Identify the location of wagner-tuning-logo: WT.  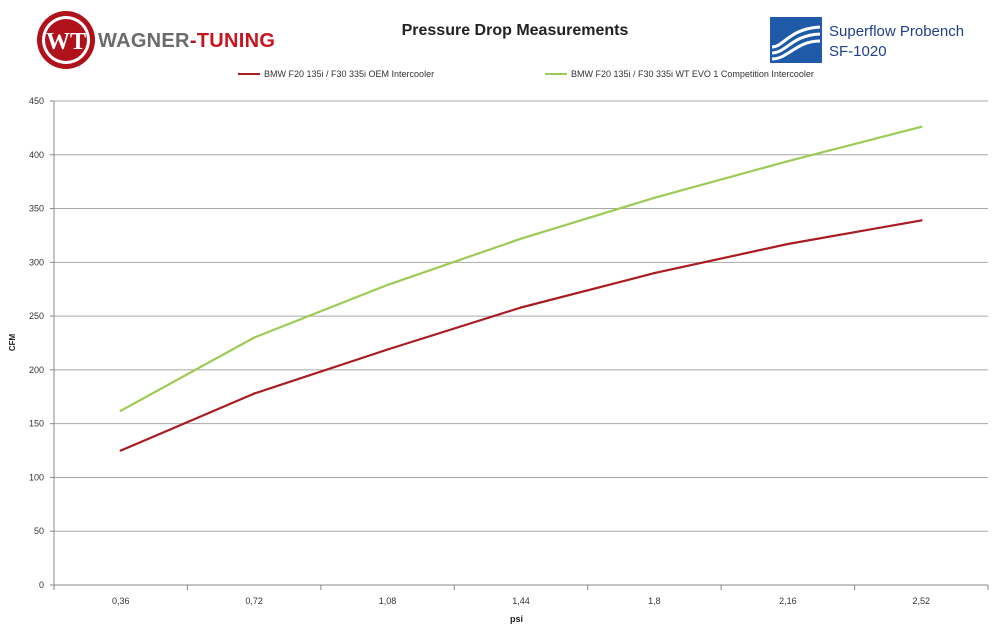
(154, 40).